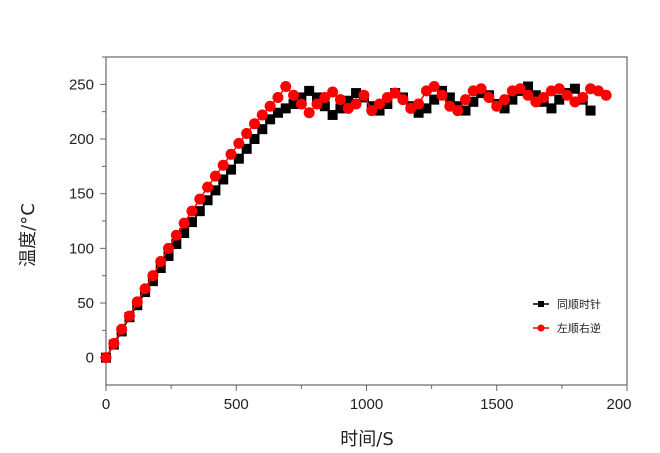  I want to click on x-tick-label: 500, so click(236, 404).